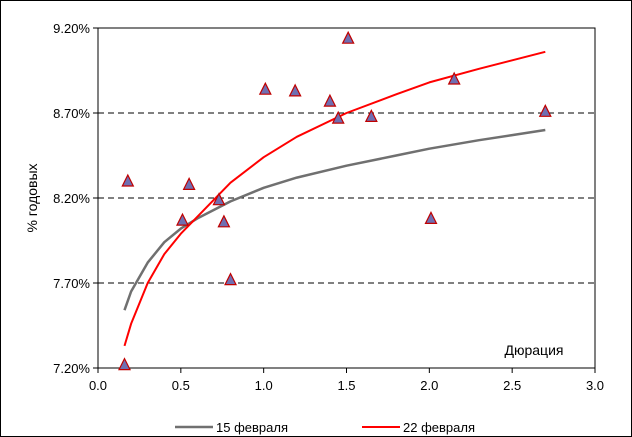 This screenshot has height=437, width=632. I want to click on x-tick-label: 0.5, so click(181, 385).